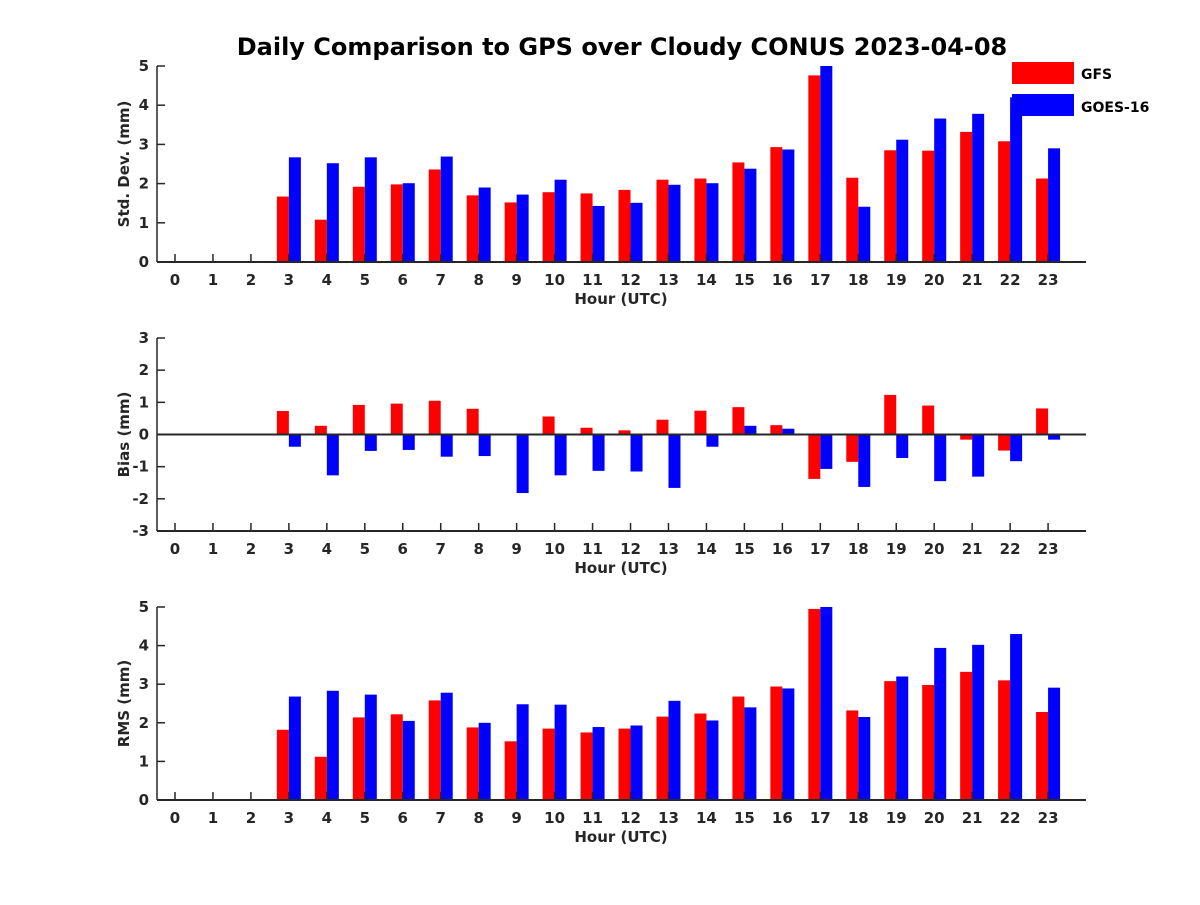  I want to click on bias-x-tick-label-18: 18, so click(858, 549).